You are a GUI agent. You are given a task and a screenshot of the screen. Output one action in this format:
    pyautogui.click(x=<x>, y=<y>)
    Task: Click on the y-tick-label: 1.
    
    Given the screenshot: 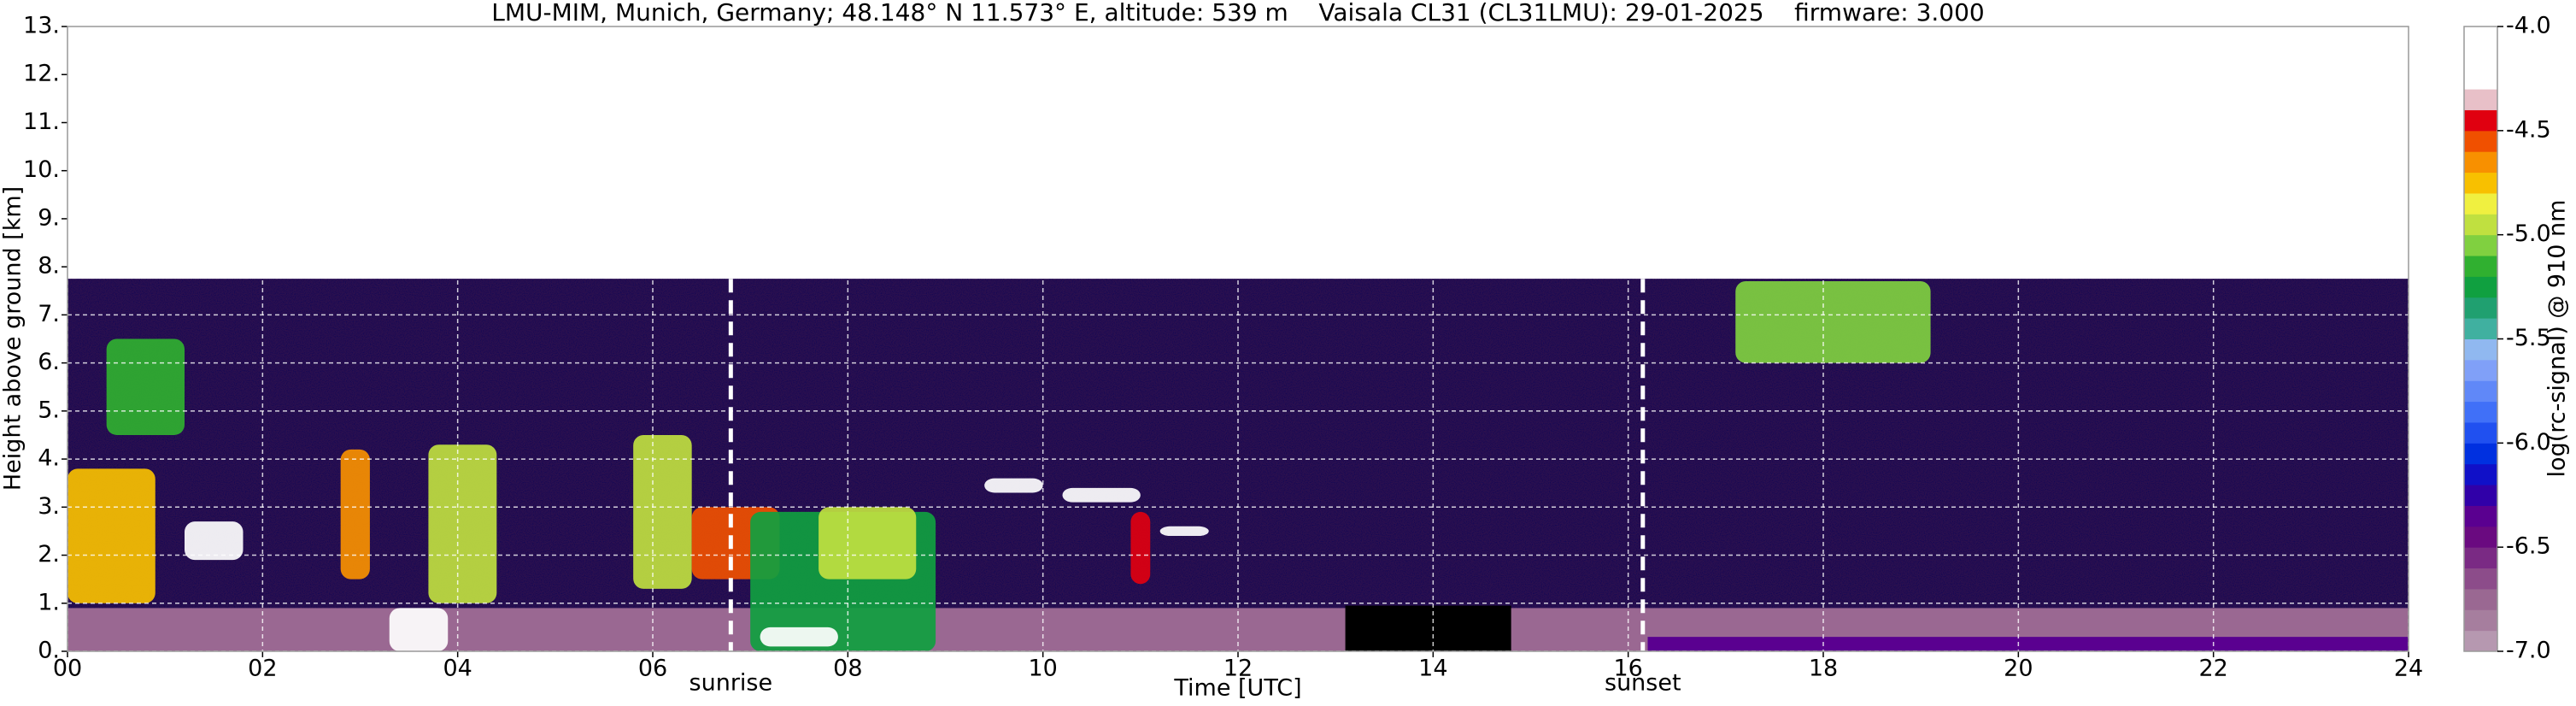 What is the action you would take?
    pyautogui.click(x=49, y=602)
    